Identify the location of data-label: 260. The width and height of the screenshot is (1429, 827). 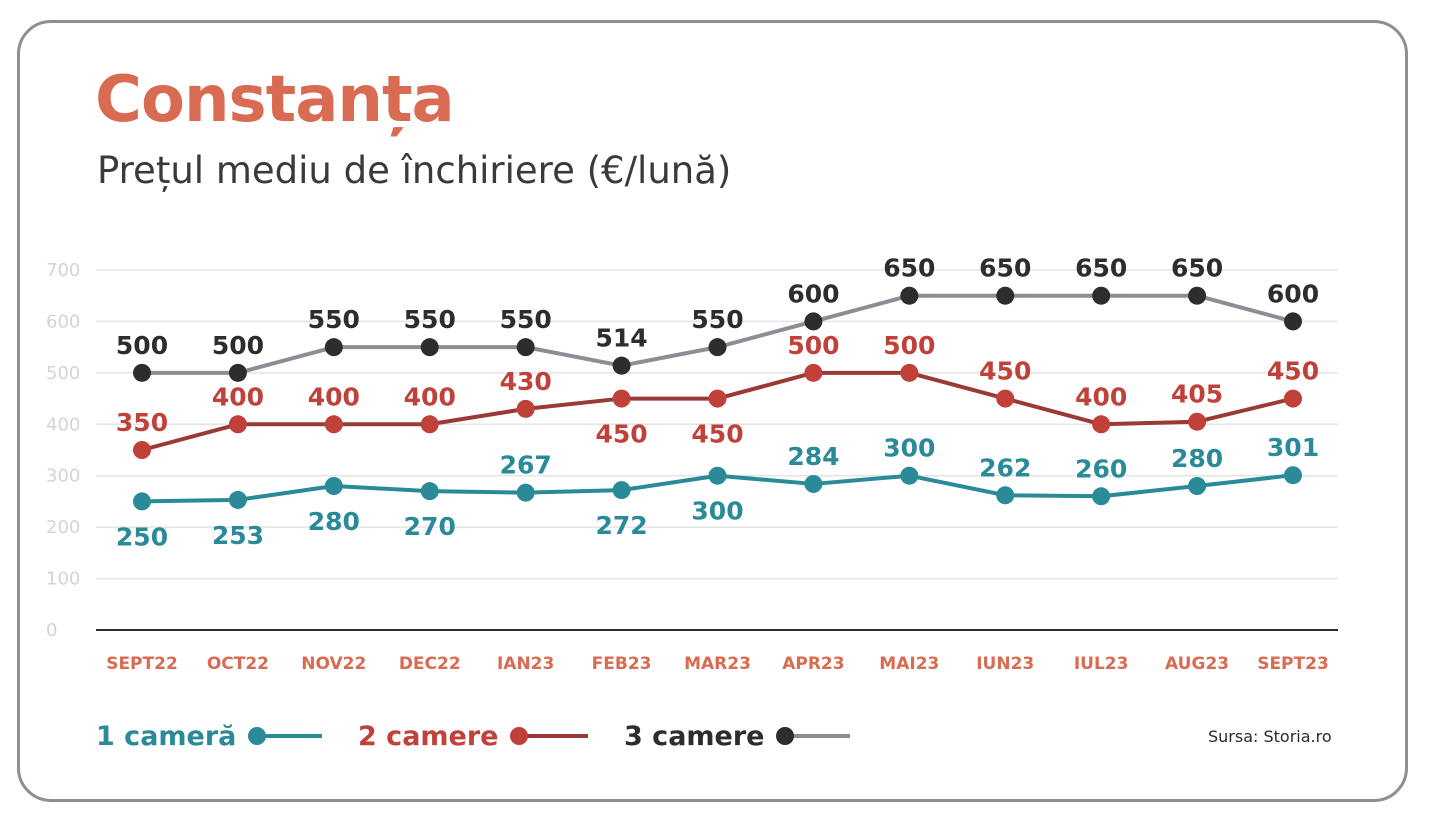
(1101, 468).